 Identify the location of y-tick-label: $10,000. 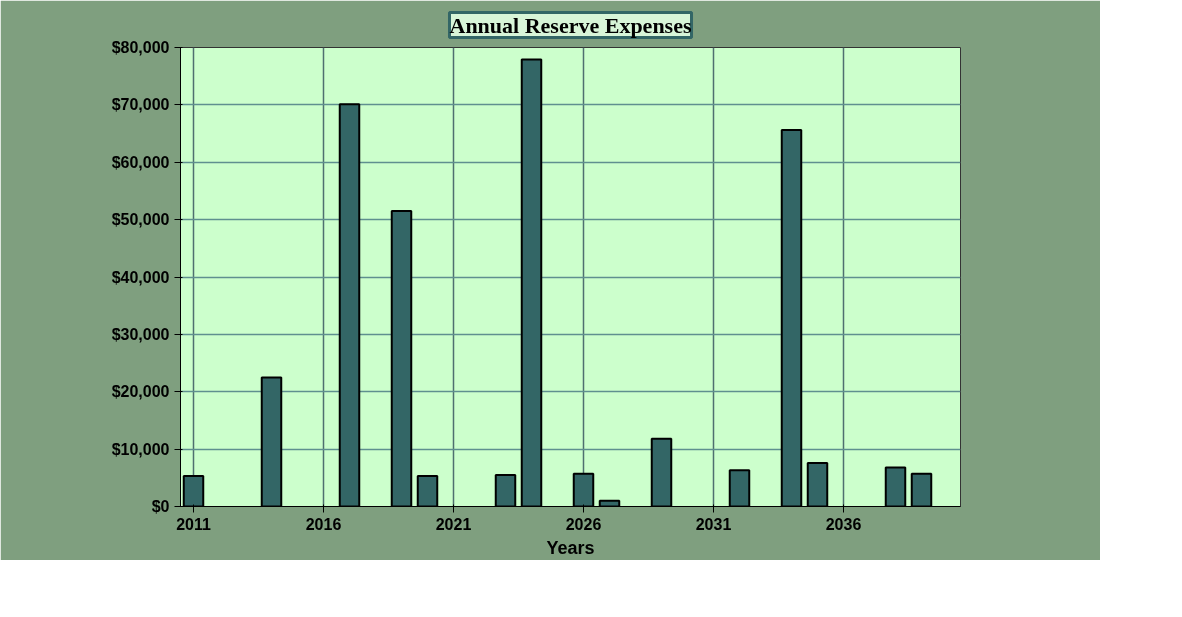
(140, 449).